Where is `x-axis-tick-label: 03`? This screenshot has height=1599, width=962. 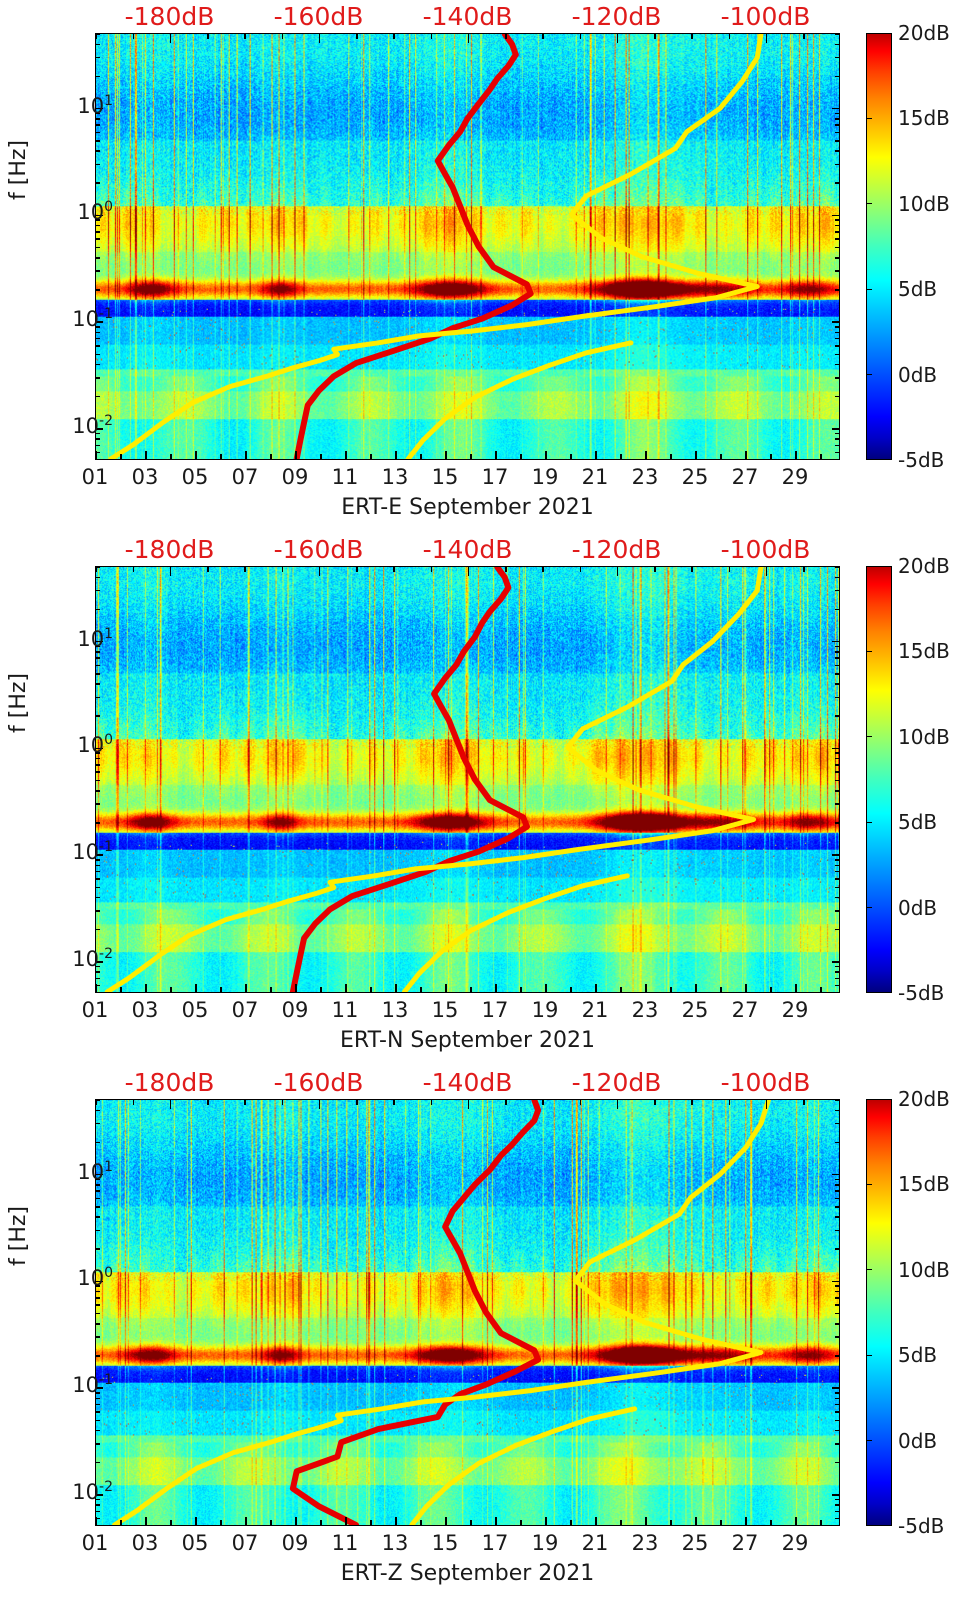 x-axis-tick-label: 03 is located at coordinates (145, 1010).